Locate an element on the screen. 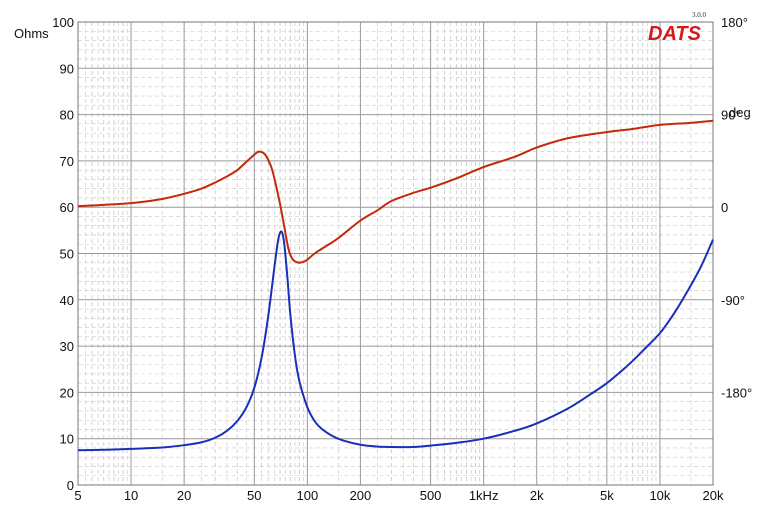 Image resolution: width=764 pixels, height=515 pixels. x-tick-label: 20 is located at coordinates (184, 495).